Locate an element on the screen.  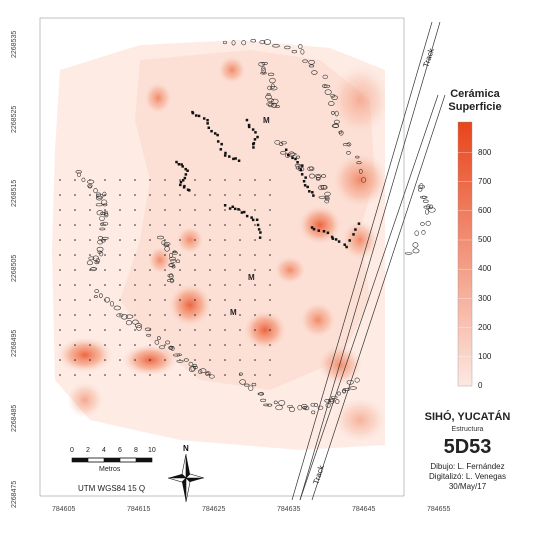
credit-digitalizo: Digitalizó: L. Venegas is located at coordinates (467, 476).